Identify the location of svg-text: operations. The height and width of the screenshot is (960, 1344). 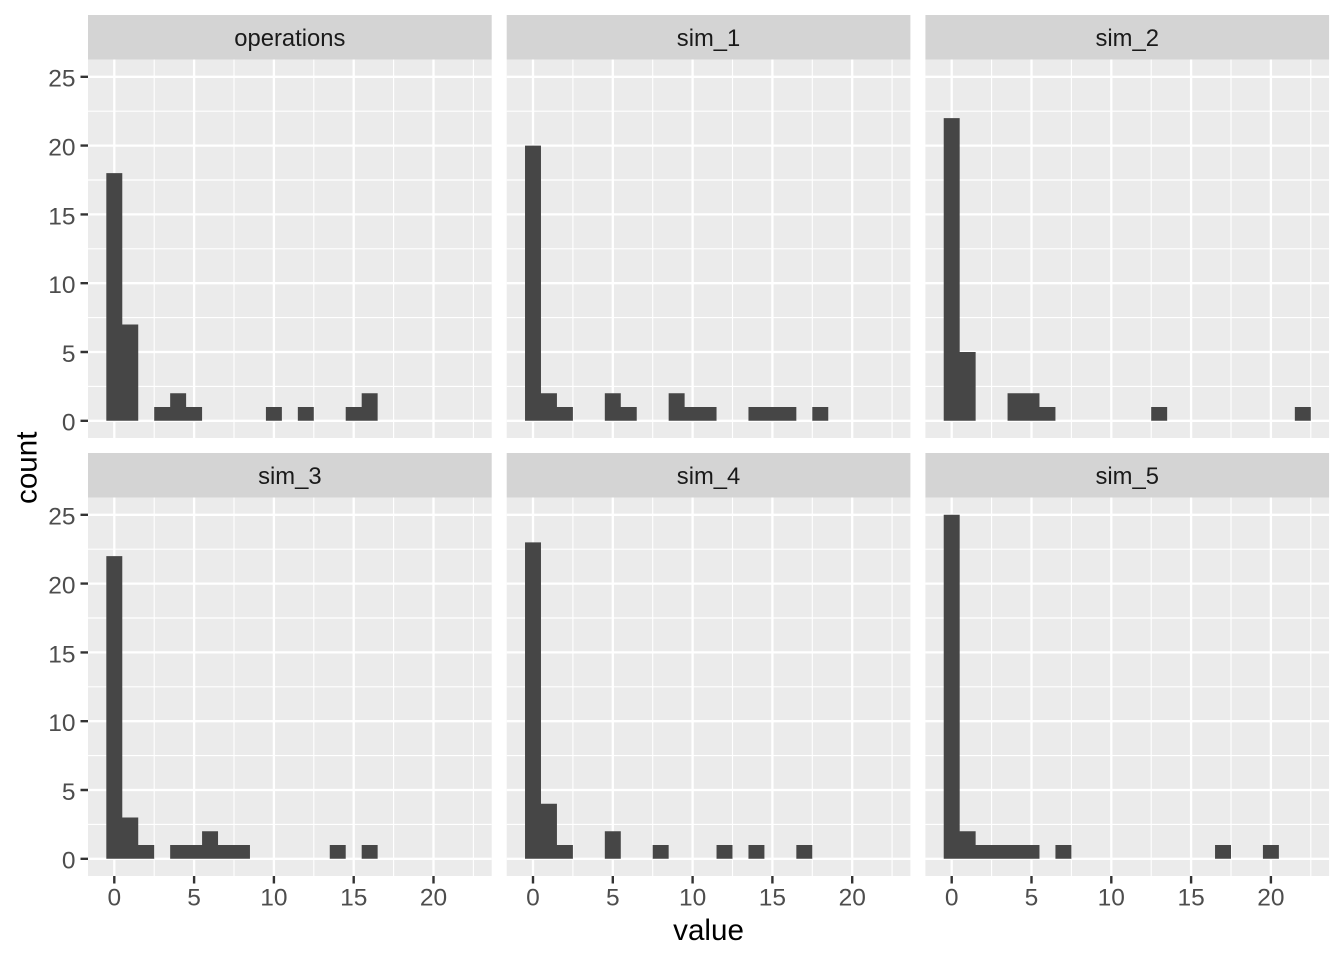
(289, 38).